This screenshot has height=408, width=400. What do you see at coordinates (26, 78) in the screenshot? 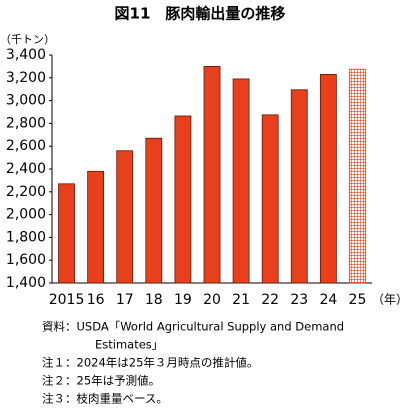
I see `y-tick-label: 3,200` at bounding box center [26, 78].